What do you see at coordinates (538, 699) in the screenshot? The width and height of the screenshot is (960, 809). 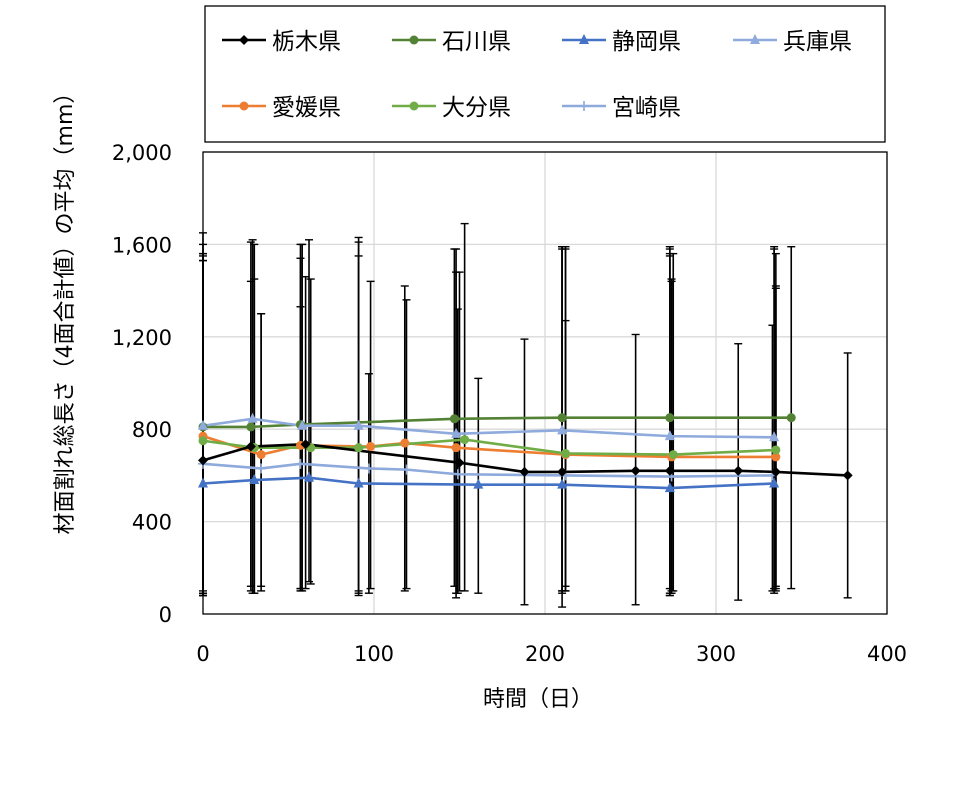 I see `x-axis-title: 時間（日）` at bounding box center [538, 699].